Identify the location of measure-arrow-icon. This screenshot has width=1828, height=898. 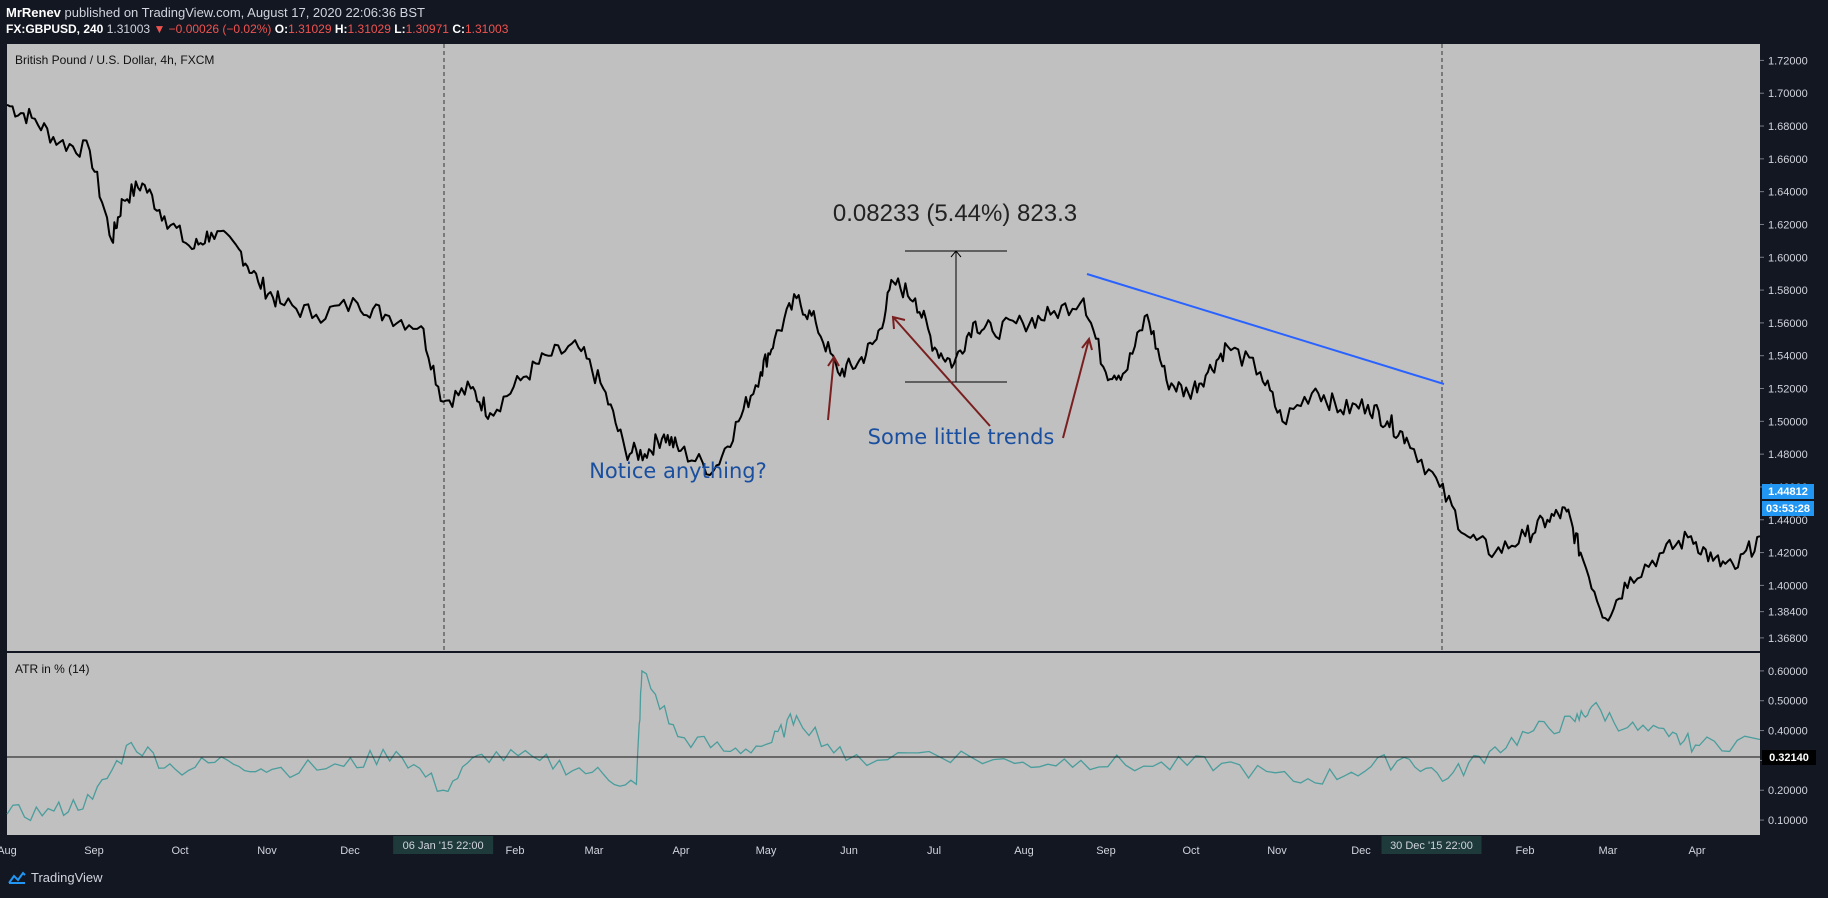
(956, 254).